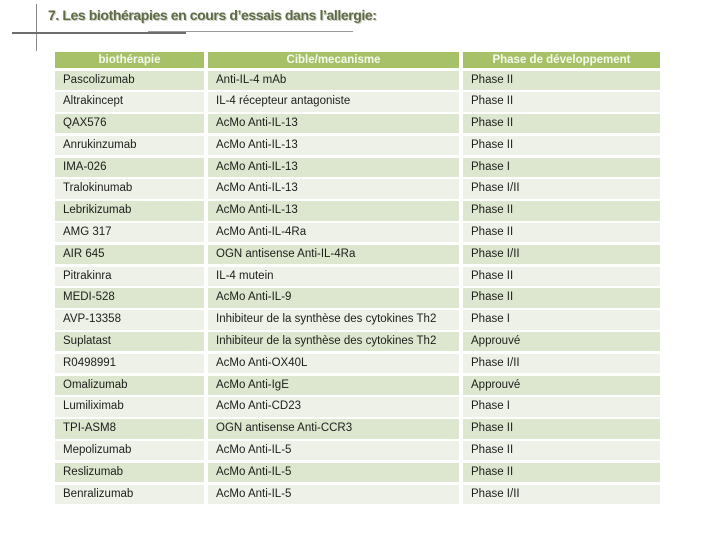 The width and height of the screenshot is (720, 540). I want to click on table-row: Pitrakinra IL-4 mutein Phase II, so click(357, 276).